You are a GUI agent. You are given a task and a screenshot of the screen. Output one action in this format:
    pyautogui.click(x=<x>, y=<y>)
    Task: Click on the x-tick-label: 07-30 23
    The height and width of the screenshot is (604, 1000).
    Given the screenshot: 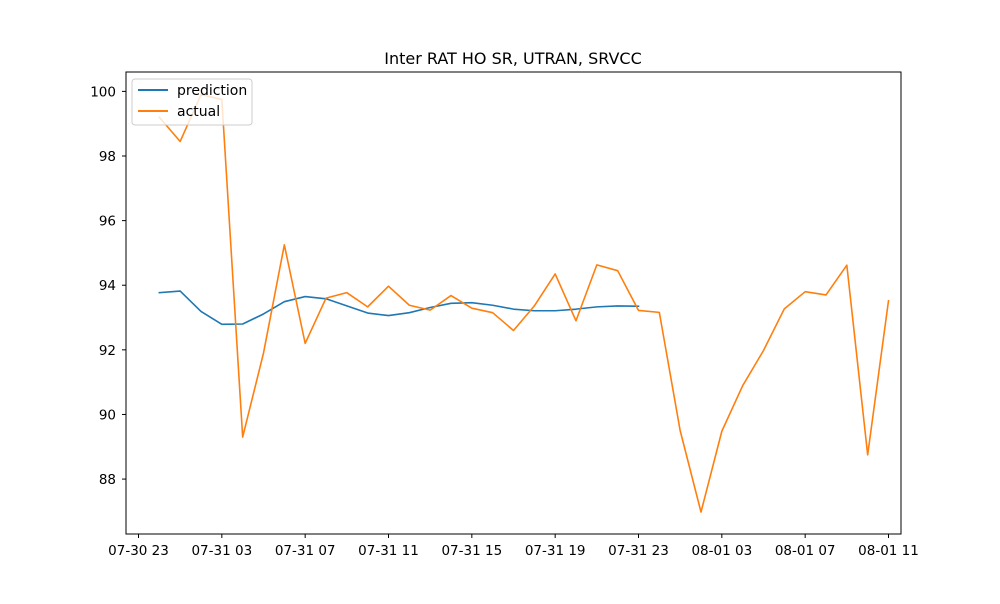 What is the action you would take?
    pyautogui.click(x=138, y=551)
    